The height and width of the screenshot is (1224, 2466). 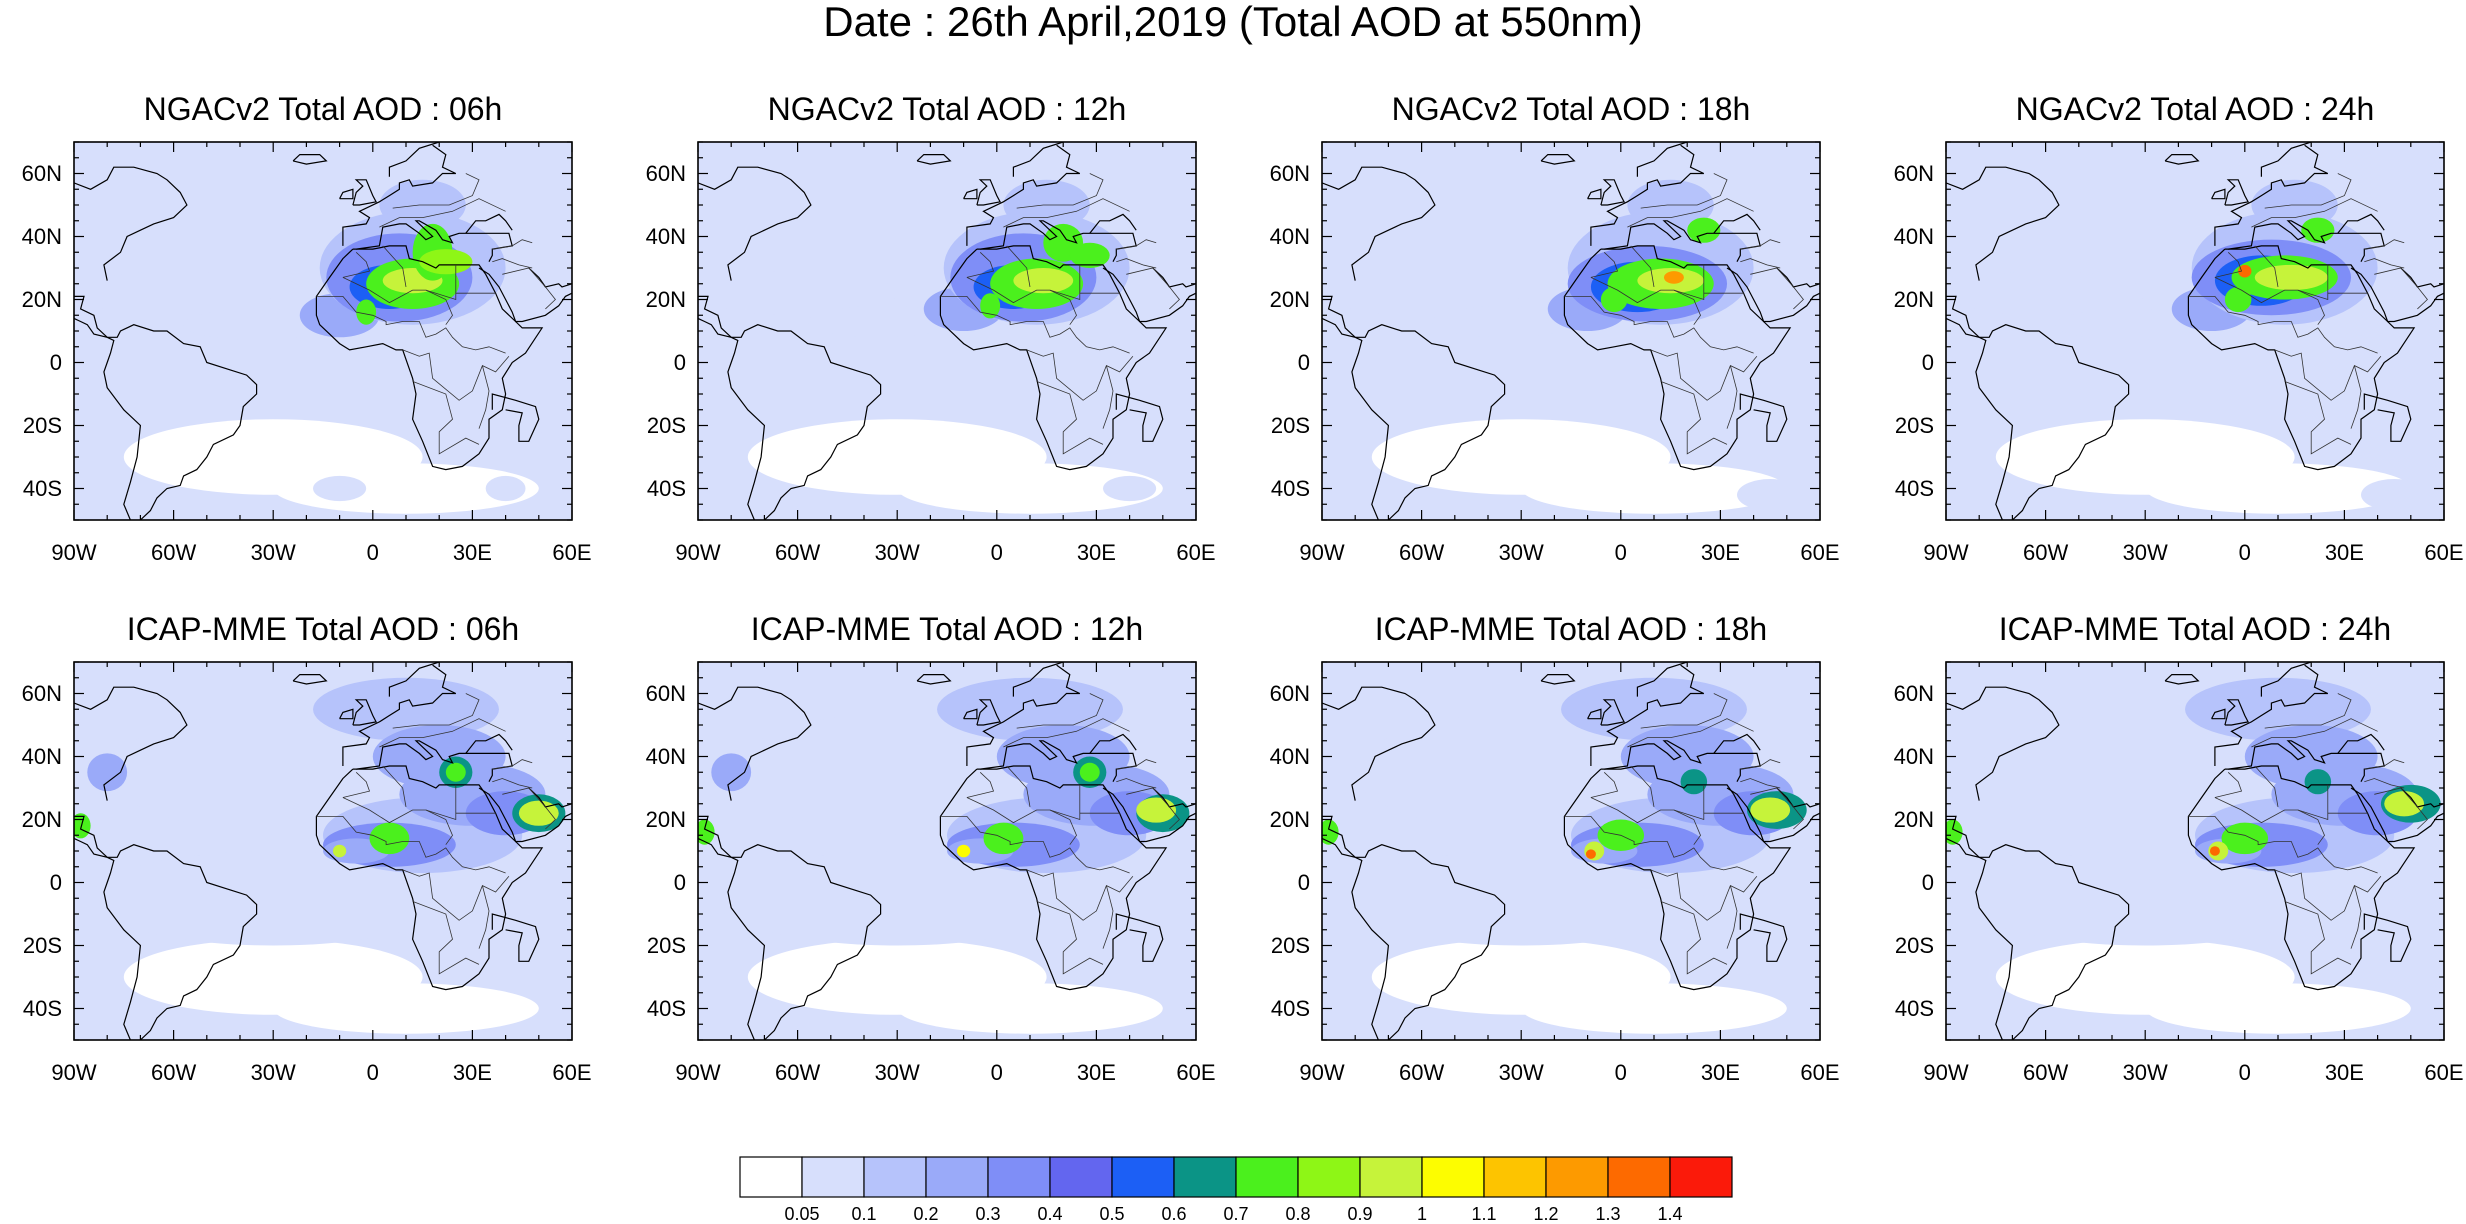 What do you see at coordinates (323, 109) in the screenshot?
I see `panel-title: NGACv2 Total AOD : 06h` at bounding box center [323, 109].